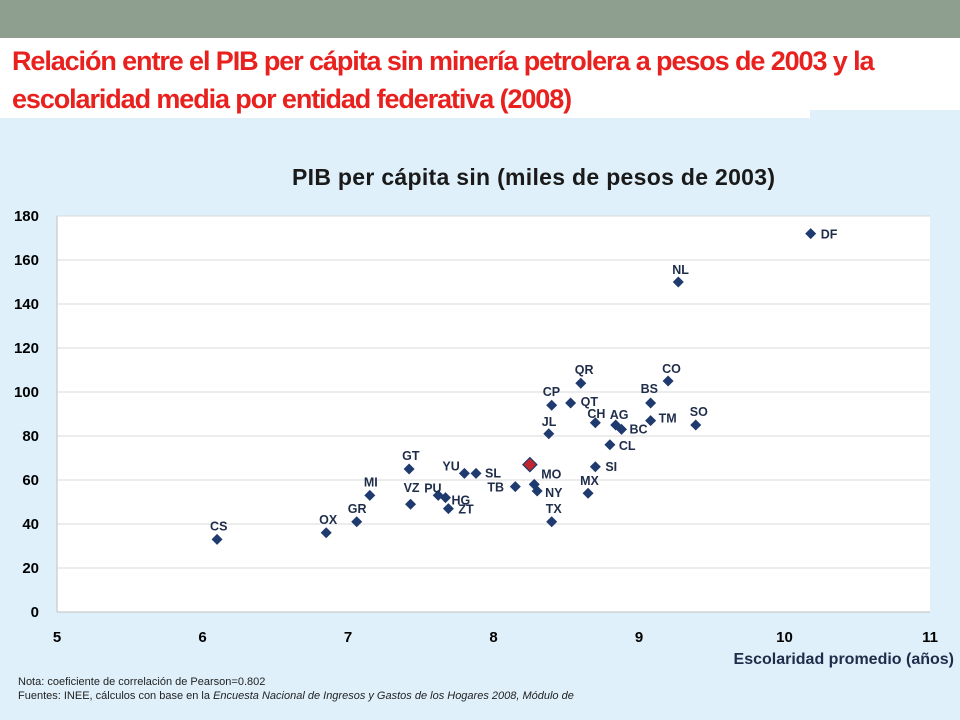 Image resolution: width=960 pixels, height=720 pixels. What do you see at coordinates (493, 473) in the screenshot?
I see `point-label: SL` at bounding box center [493, 473].